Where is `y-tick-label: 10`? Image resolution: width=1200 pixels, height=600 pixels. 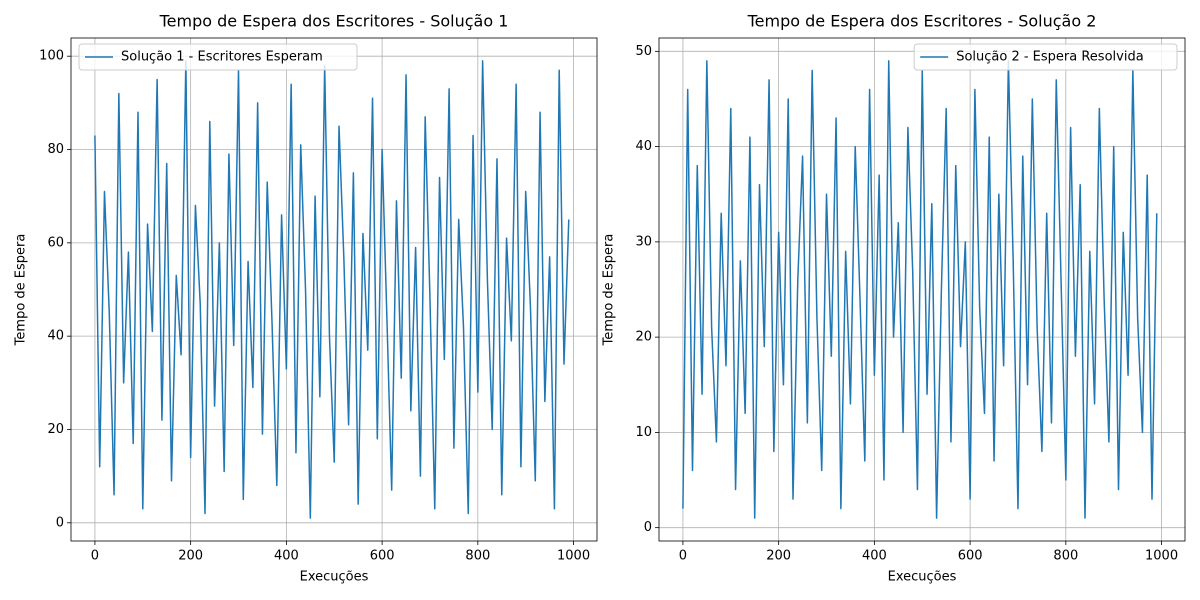 y-tick-label: 10 is located at coordinates (643, 432).